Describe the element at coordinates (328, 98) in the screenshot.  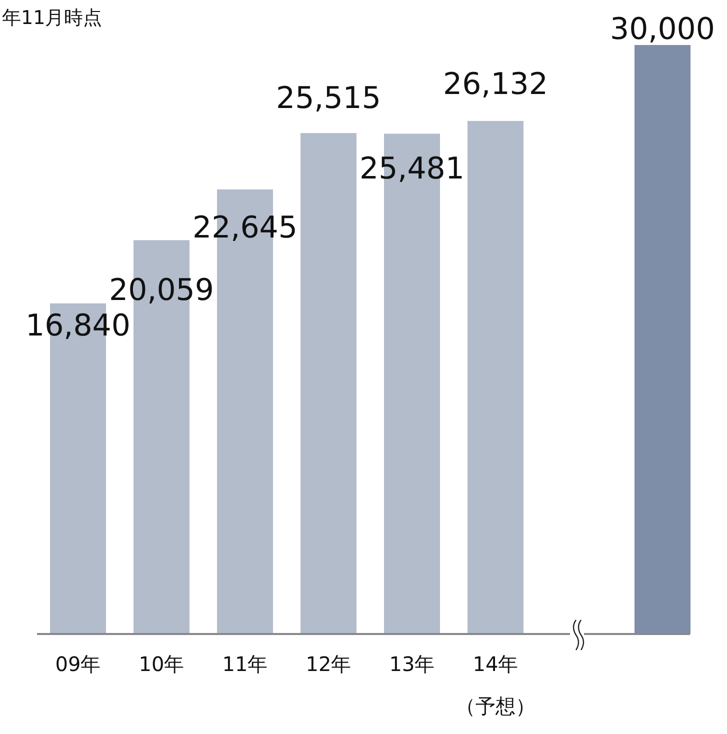
I see `data-label: 25,515` at that location.